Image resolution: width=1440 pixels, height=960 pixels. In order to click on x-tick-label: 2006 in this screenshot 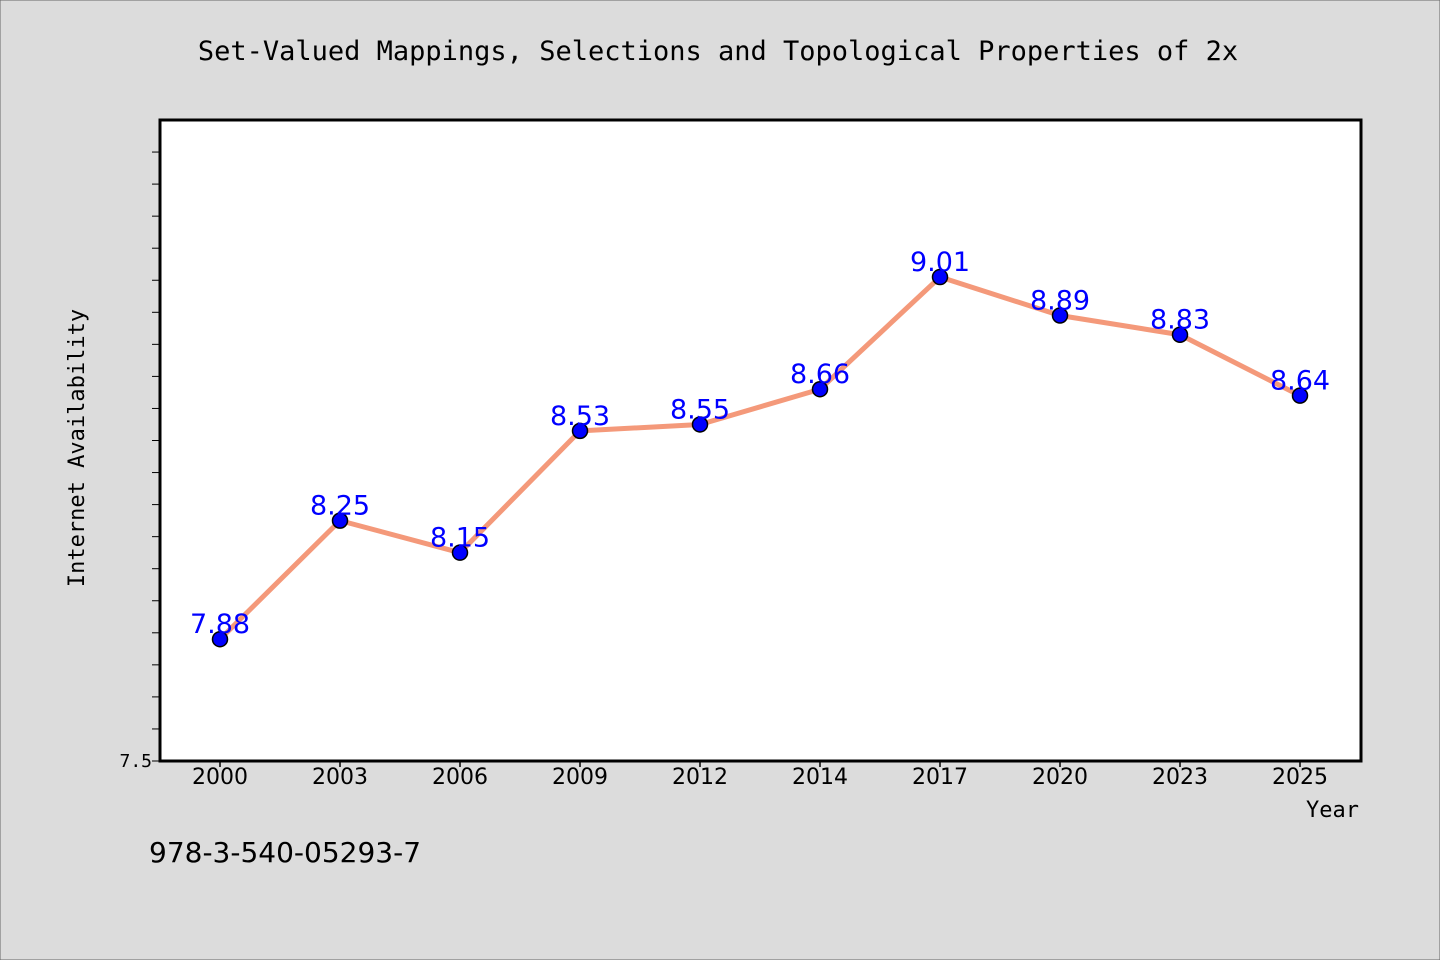, I will do `click(460, 777)`.